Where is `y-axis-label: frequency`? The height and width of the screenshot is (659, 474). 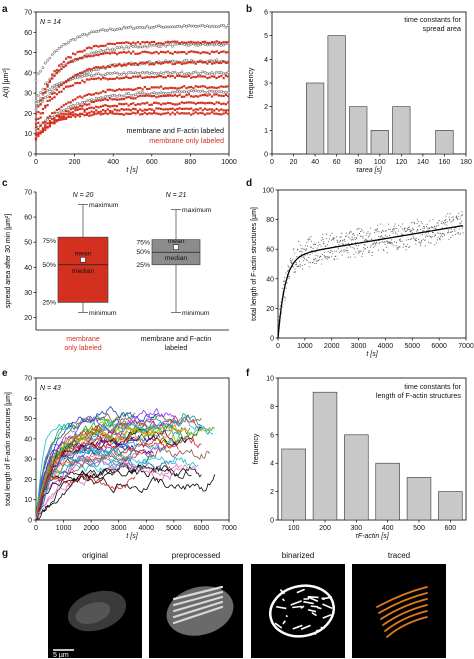 y-axis-label: frequency is located at coordinates (256, 448).